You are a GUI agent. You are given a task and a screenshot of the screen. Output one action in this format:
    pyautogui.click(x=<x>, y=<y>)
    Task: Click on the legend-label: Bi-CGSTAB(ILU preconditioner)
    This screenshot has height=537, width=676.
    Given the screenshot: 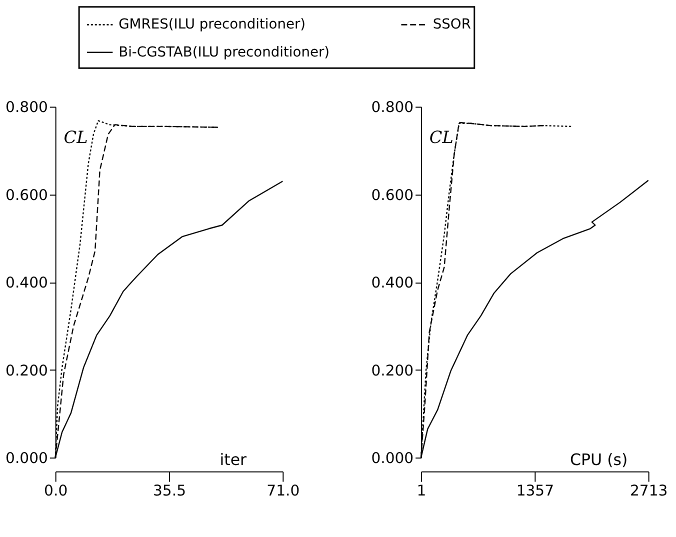 What is the action you would take?
    pyautogui.click(x=224, y=52)
    